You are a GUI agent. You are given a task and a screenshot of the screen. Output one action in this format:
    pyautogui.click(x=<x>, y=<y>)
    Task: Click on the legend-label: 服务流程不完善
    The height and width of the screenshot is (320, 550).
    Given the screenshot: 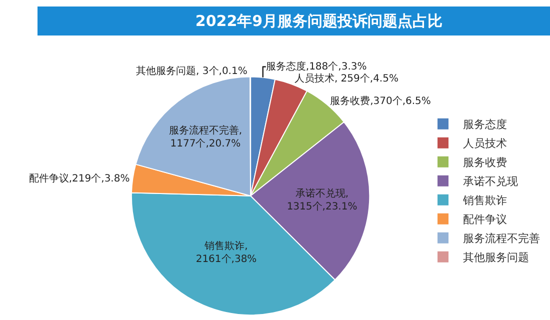 What is the action you would take?
    pyautogui.click(x=501, y=239)
    